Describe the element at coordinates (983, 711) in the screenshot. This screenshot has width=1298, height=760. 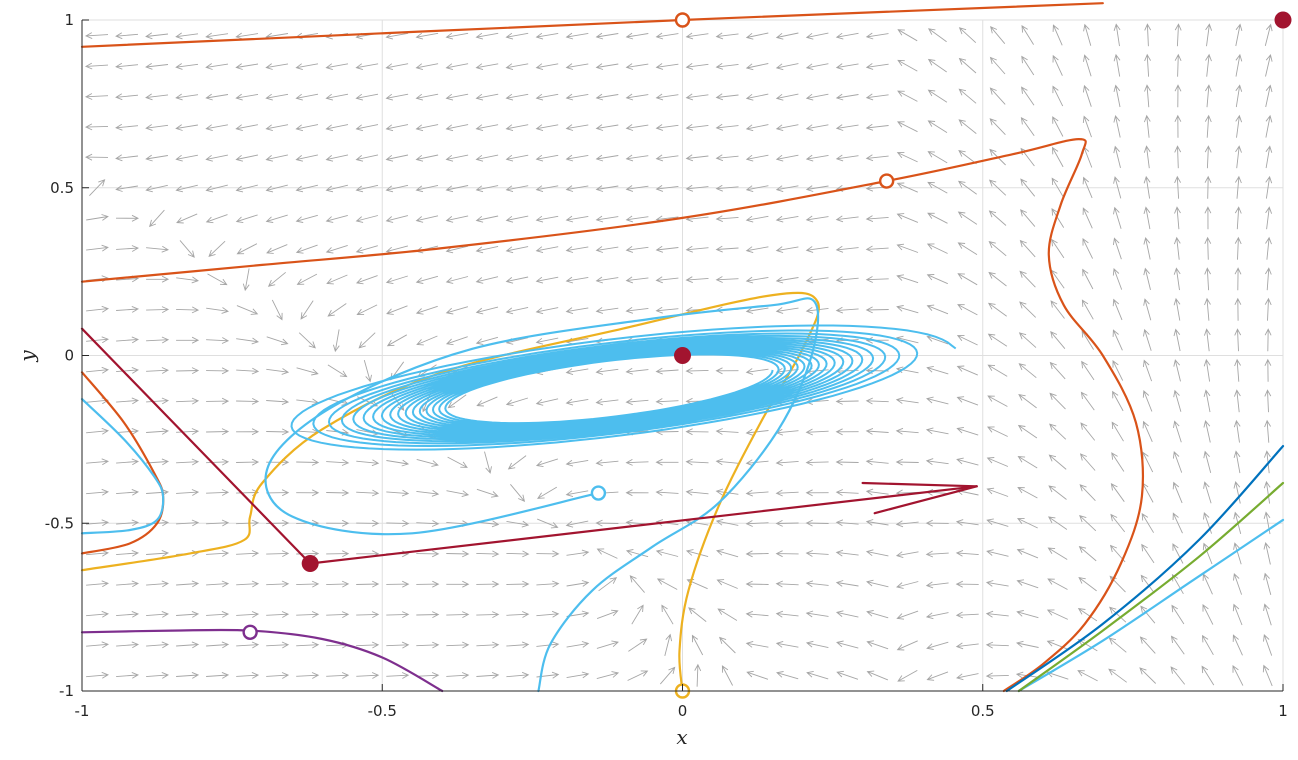
I see `x-tick-label: 0.5` at that location.